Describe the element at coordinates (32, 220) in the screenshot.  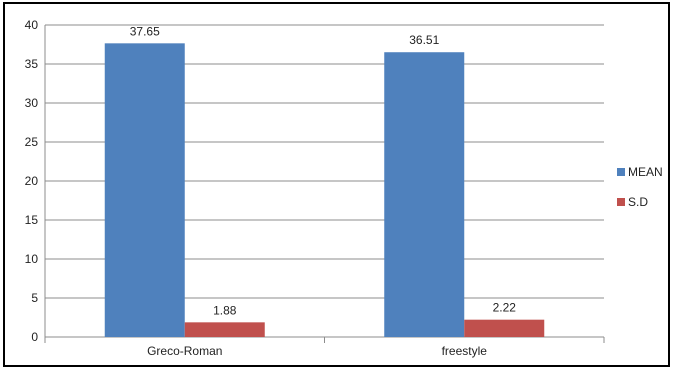
I see `y-tick-label: 15` at that location.